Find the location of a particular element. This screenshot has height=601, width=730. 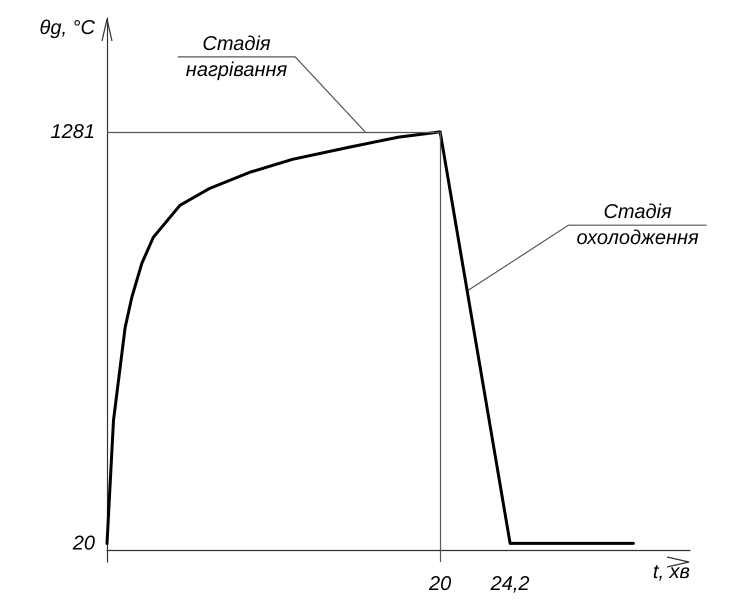

annotation: Стадія нагрівання is located at coordinates (237, 56).